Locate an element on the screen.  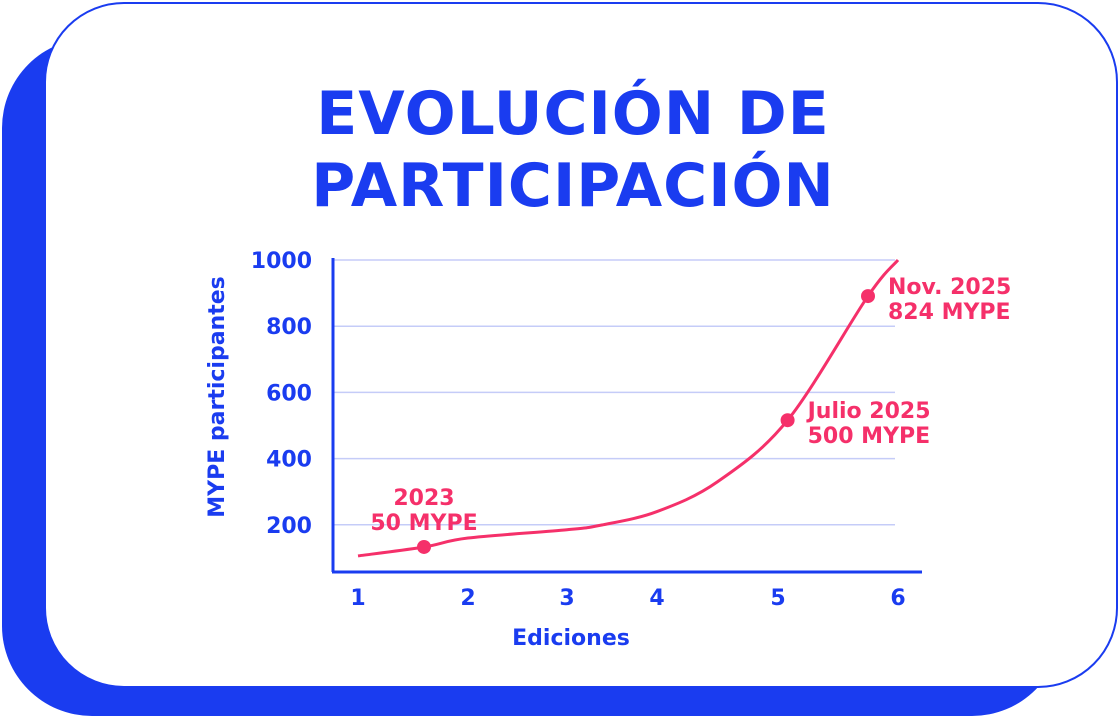
title-line-2: PARTICIPACIÓN is located at coordinates (573, 186).